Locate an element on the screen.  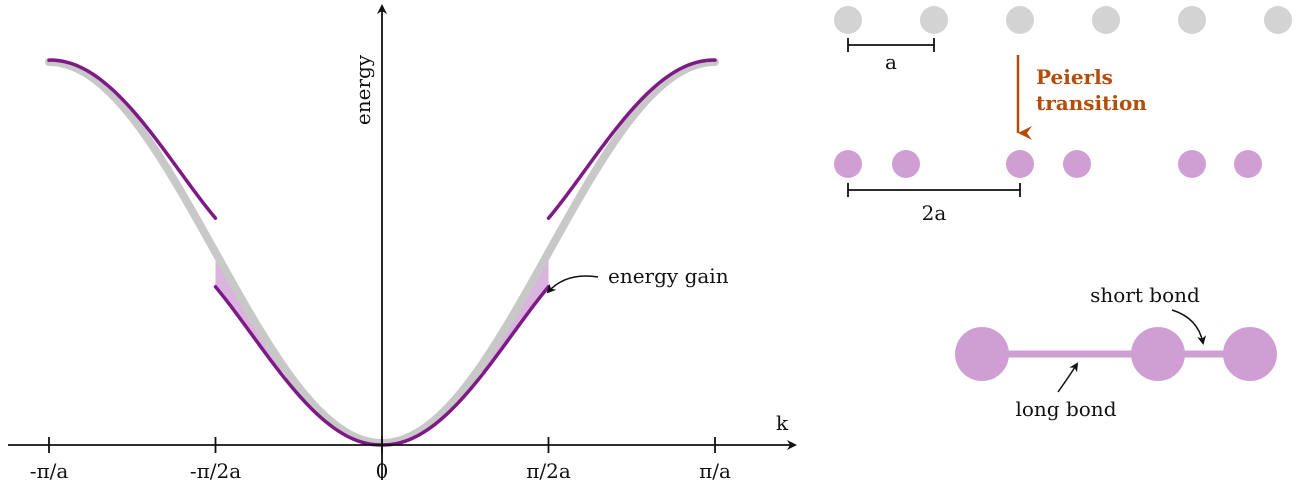
k-tick-label: π/a is located at coordinates (715, 471).